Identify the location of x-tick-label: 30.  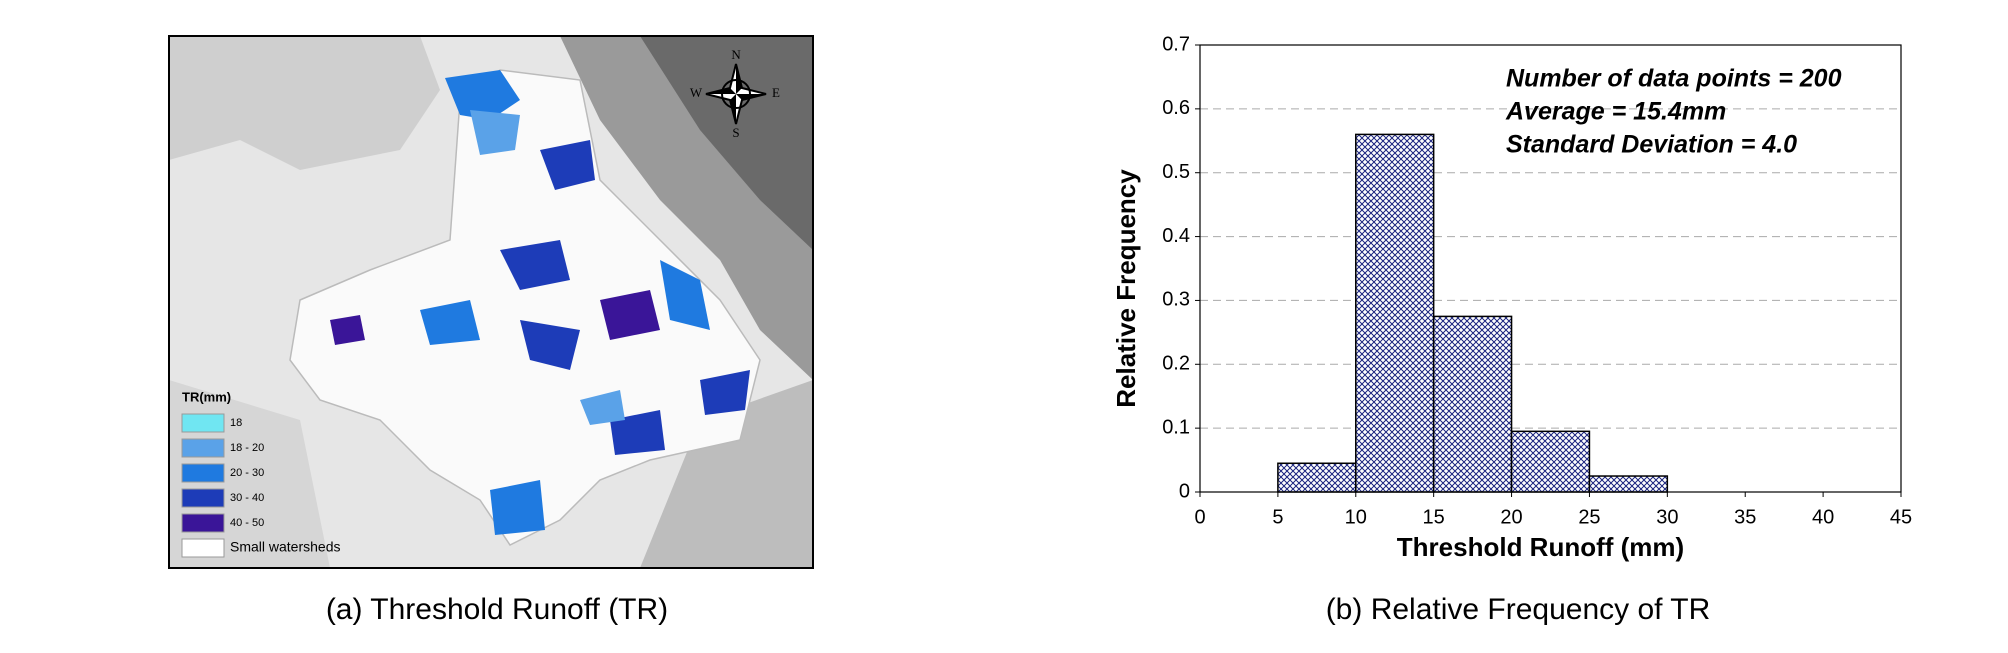
(1667, 517).